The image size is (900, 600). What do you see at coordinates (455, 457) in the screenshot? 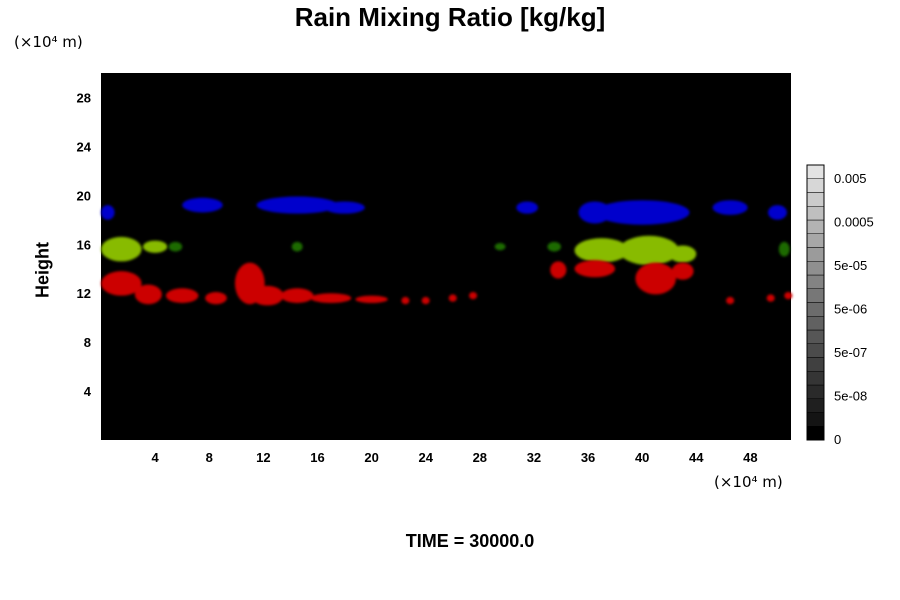
I see `x-axis-ticks: 4 8 12 16 20 24 28 32 36 40 44 48` at bounding box center [455, 457].